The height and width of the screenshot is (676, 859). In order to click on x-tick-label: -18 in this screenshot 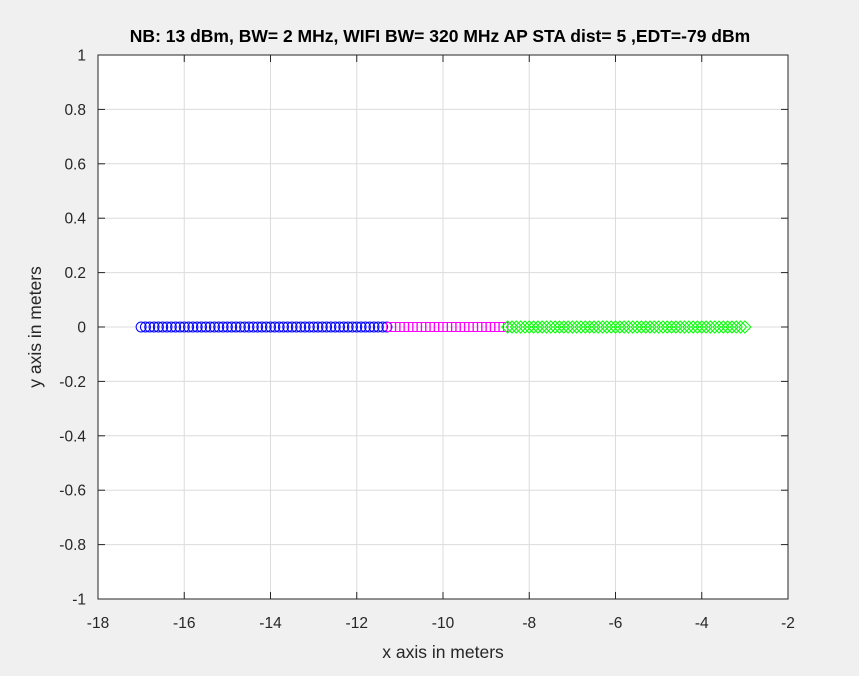, I will do `click(98, 623)`.